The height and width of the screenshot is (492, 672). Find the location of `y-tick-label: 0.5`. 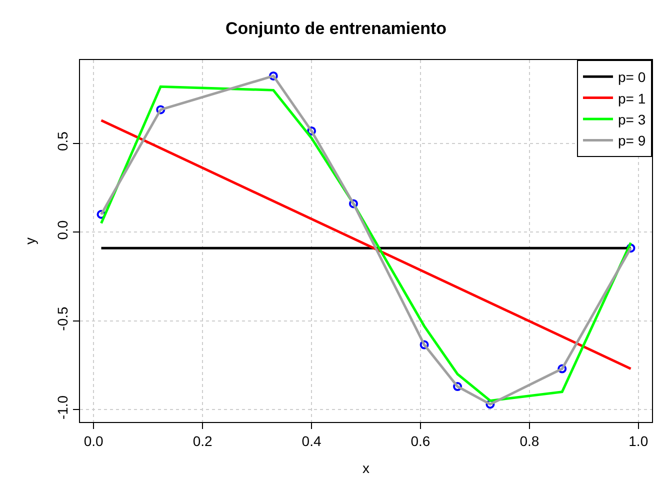

y-tick-label: 0.5 is located at coordinates (62, 141).